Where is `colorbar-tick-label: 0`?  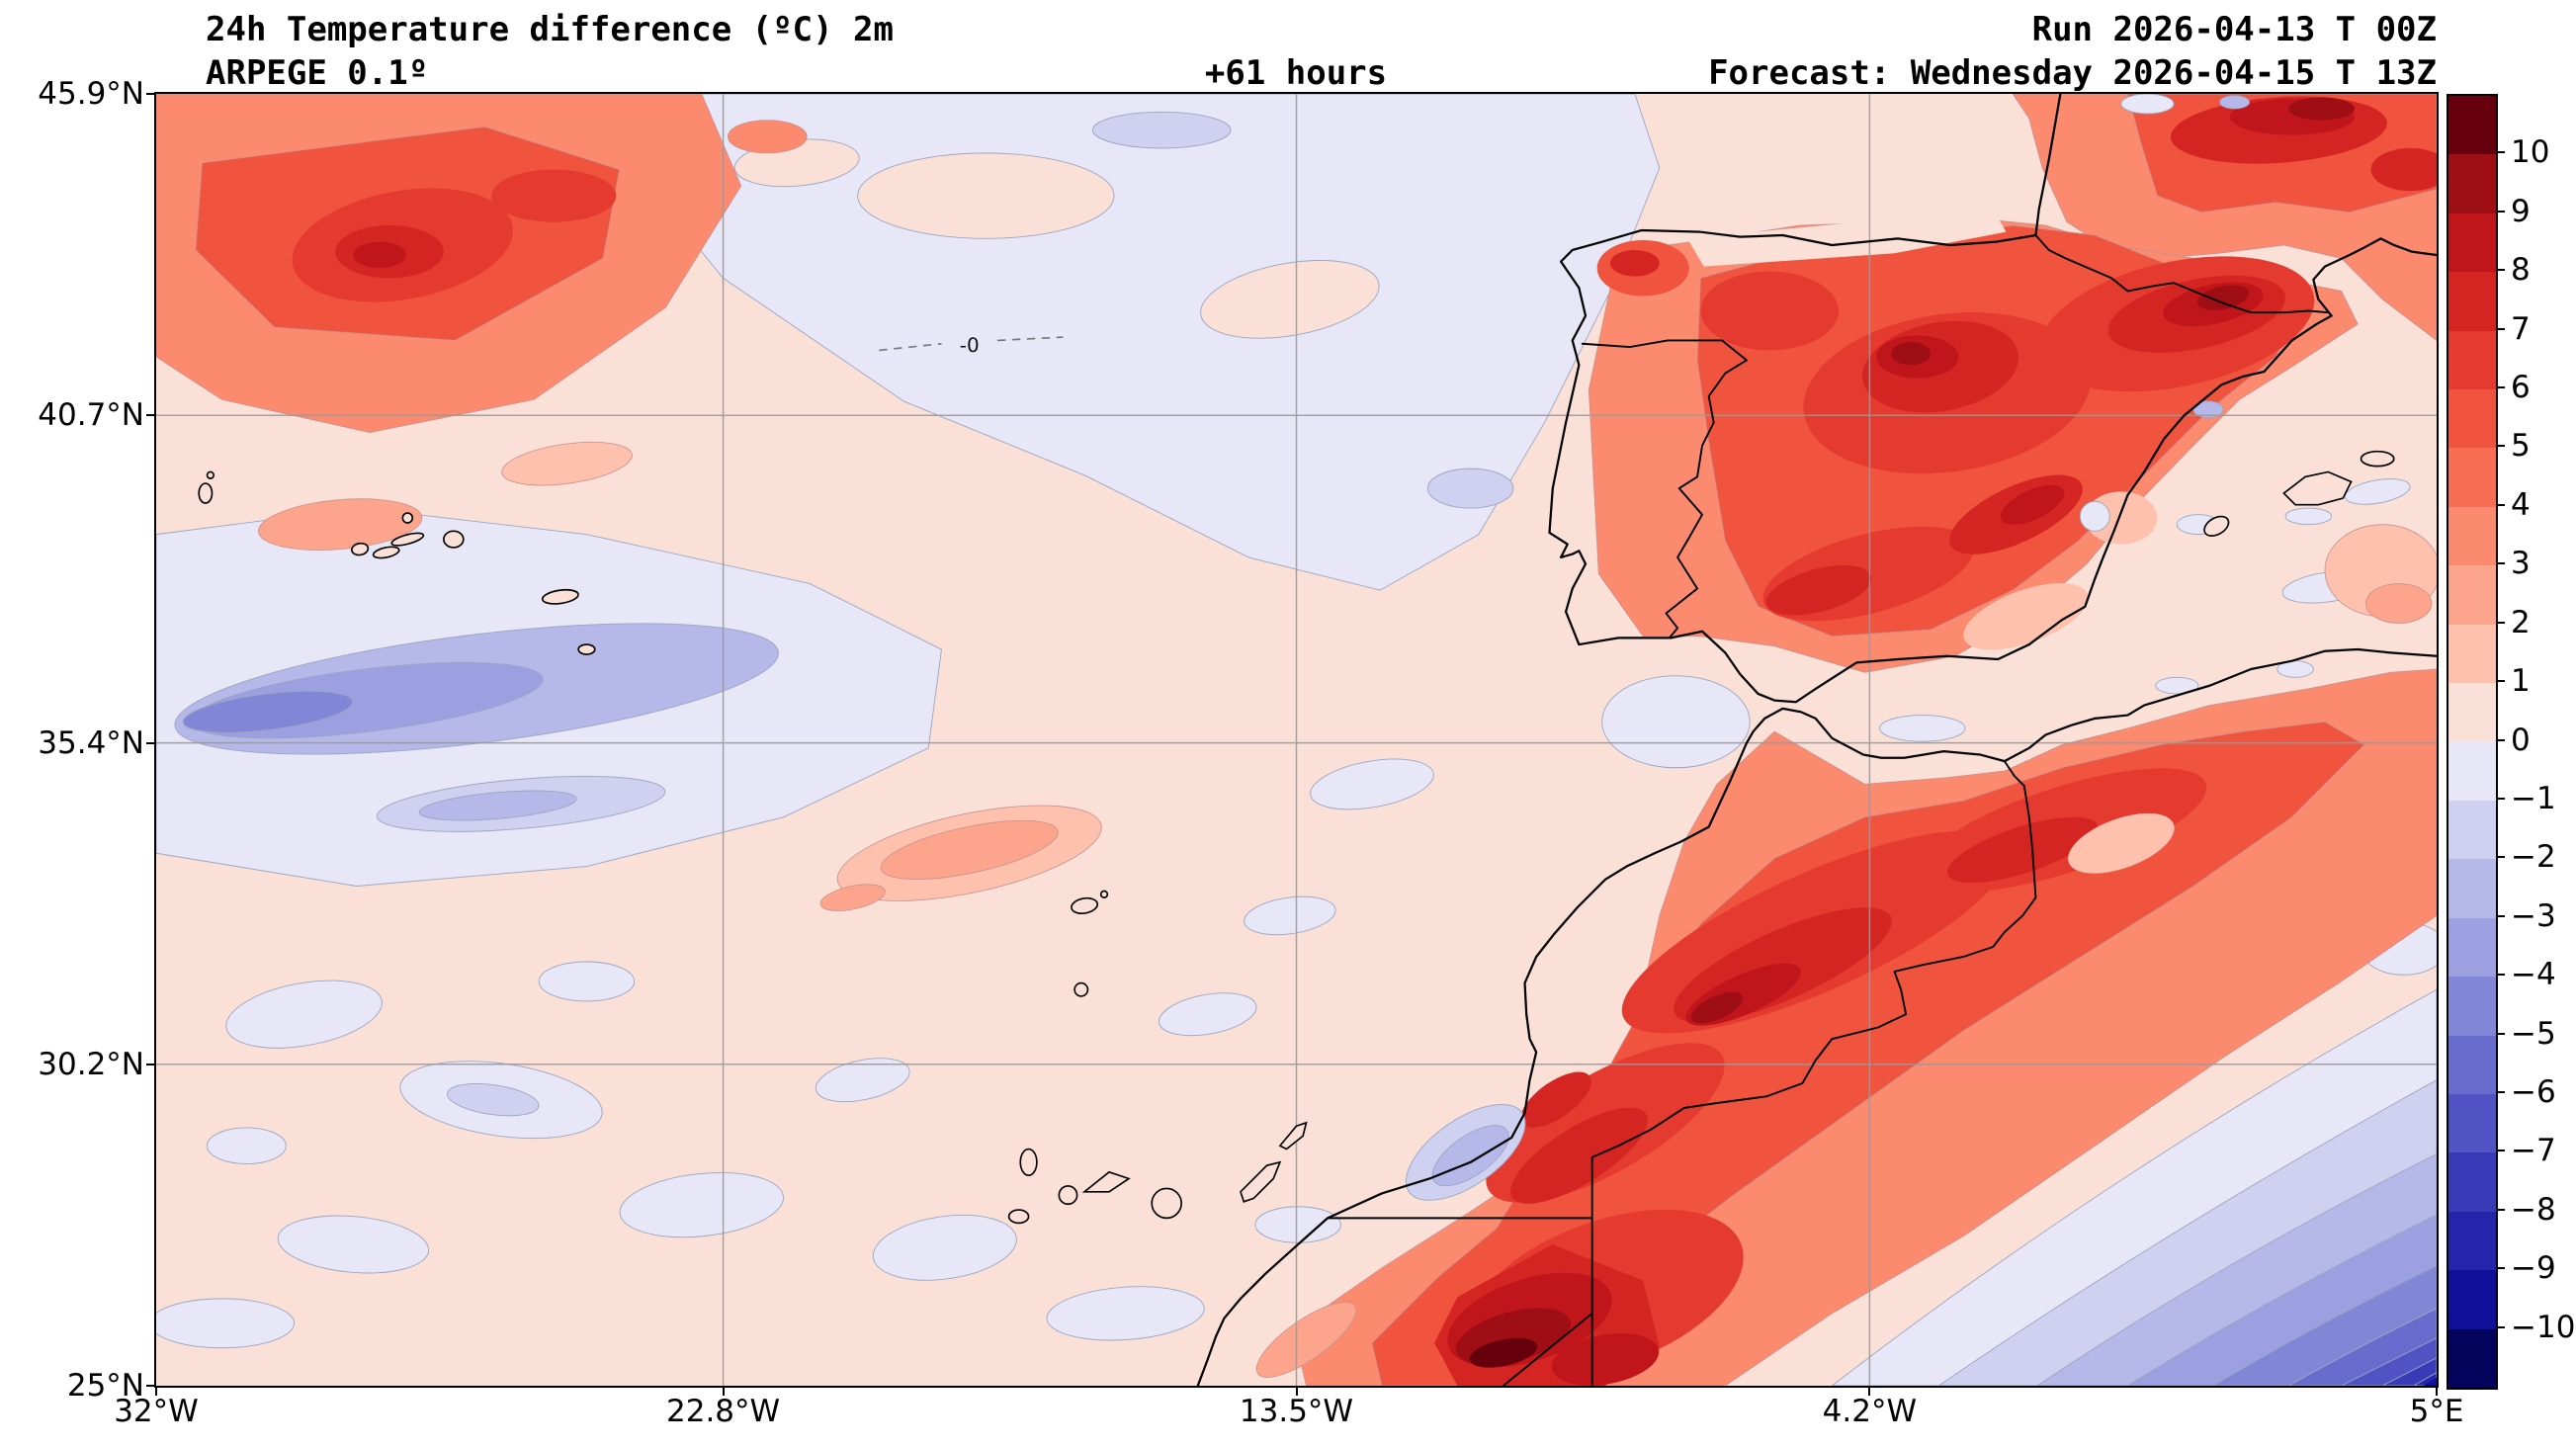 colorbar-tick-label: 0 is located at coordinates (2521, 740).